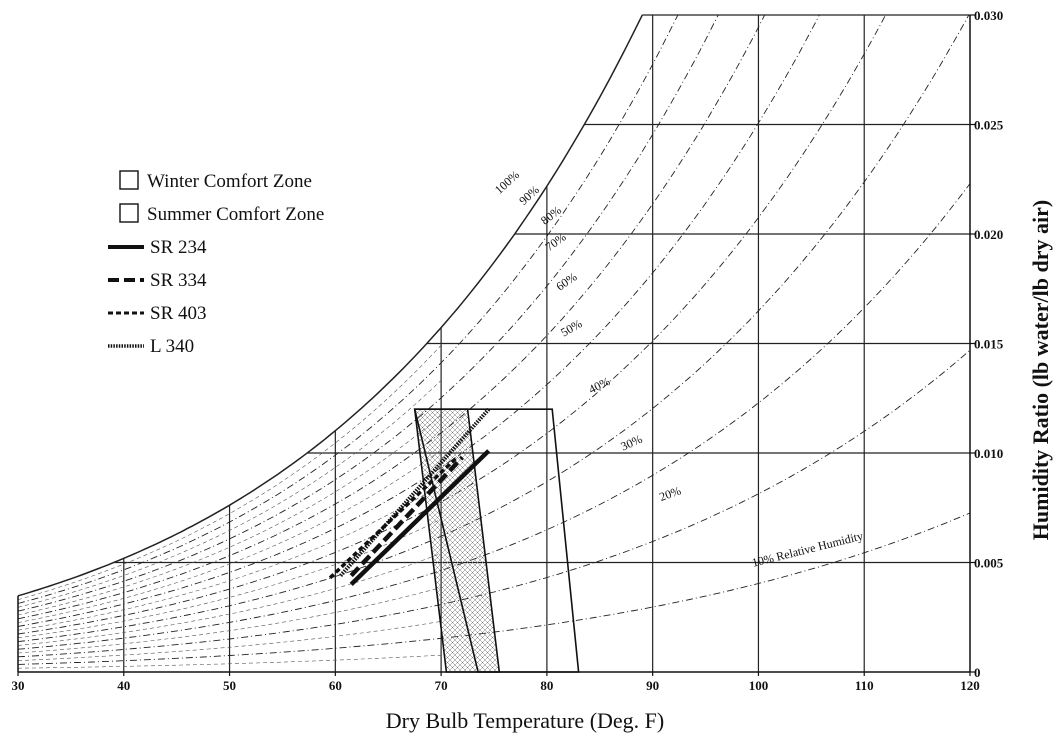 The height and width of the screenshot is (740, 1063). What do you see at coordinates (18, 685) in the screenshot?
I see `x-tick-label: 30` at bounding box center [18, 685].